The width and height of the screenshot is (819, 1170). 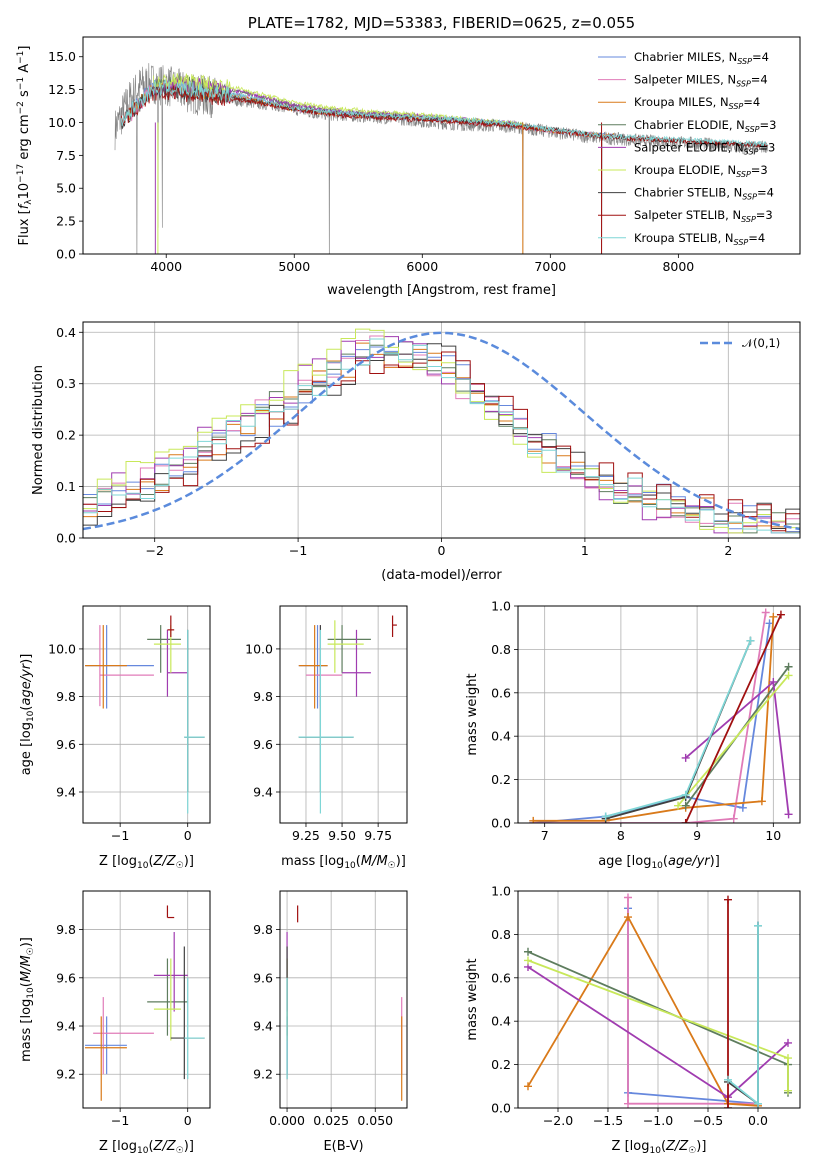 I want to click on legend-label-4: Salpeter ELODIE, NSSP=3, so click(x=704, y=148).